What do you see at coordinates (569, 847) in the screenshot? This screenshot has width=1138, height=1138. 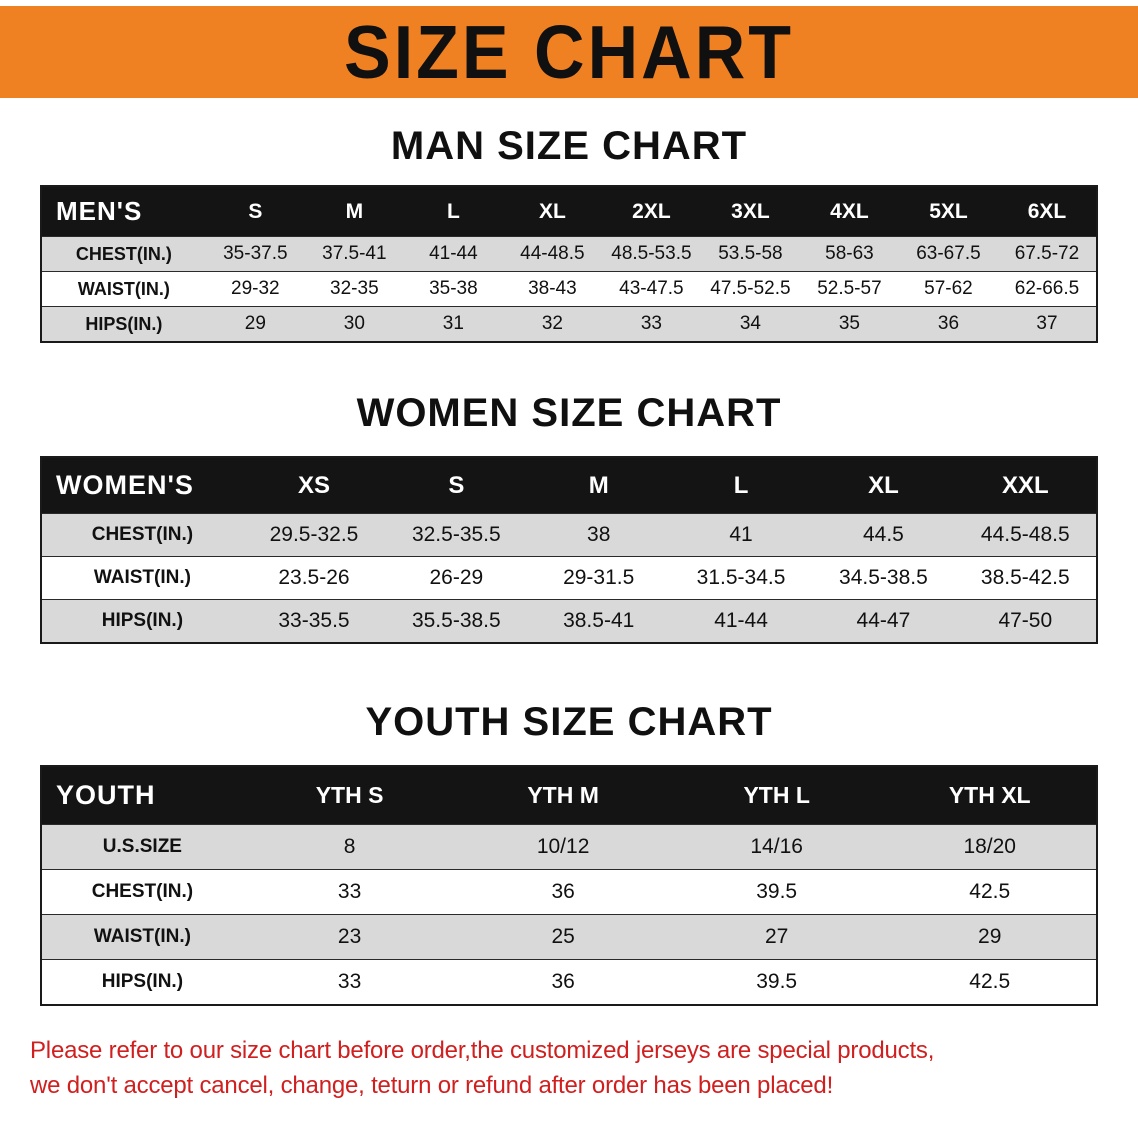 I see `table-row: U.S.SIZE 8 10/12 14/16 18/20` at bounding box center [569, 847].